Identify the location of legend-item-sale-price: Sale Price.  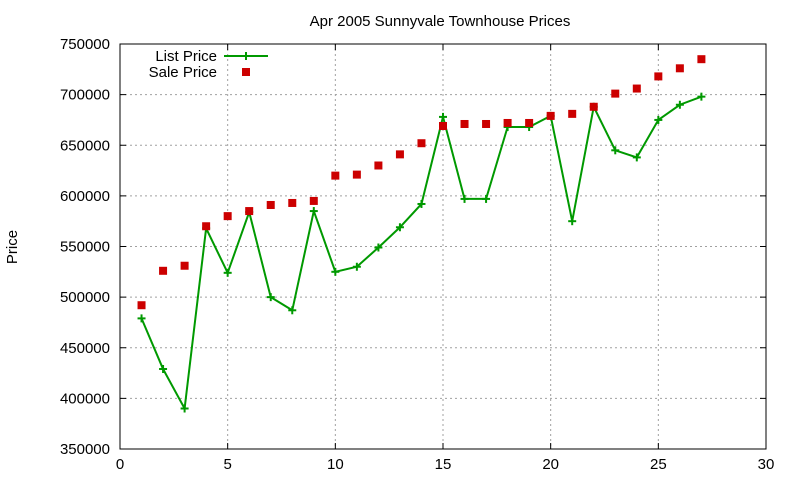
(199, 72).